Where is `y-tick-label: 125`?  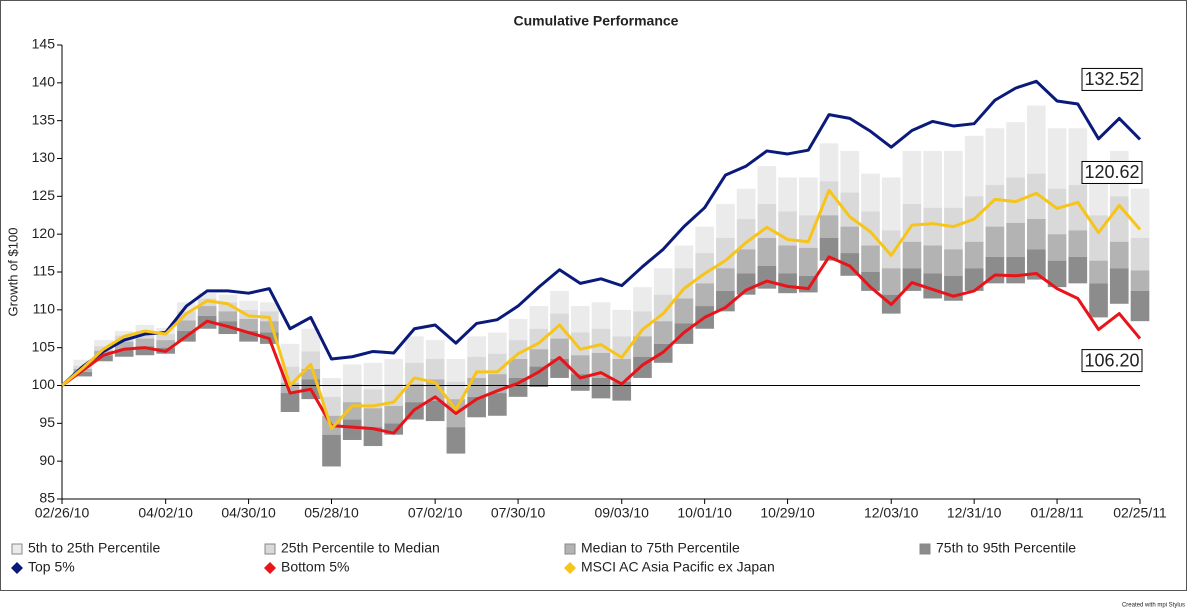 y-tick-label: 125 is located at coordinates (44, 195).